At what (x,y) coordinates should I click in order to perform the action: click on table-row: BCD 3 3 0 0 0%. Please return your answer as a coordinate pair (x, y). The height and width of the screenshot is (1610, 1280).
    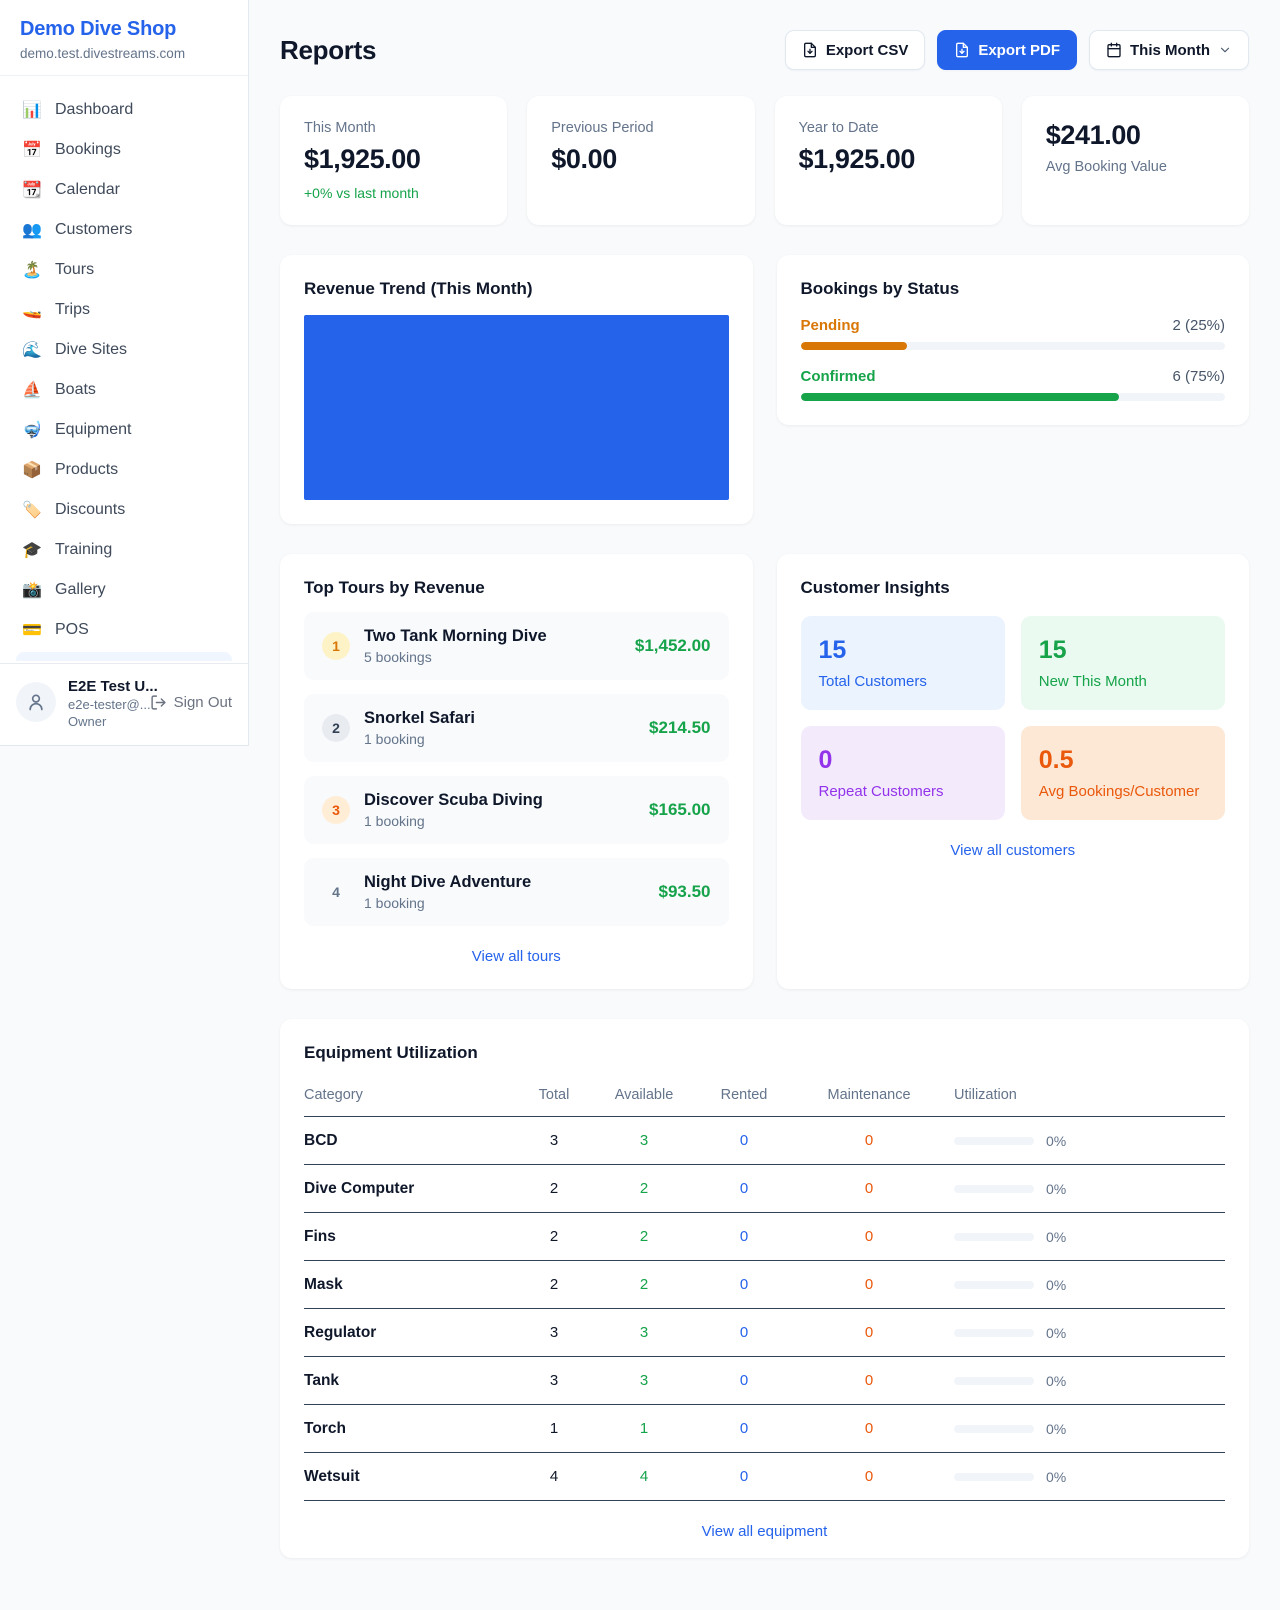
    Looking at the image, I should click on (764, 1141).